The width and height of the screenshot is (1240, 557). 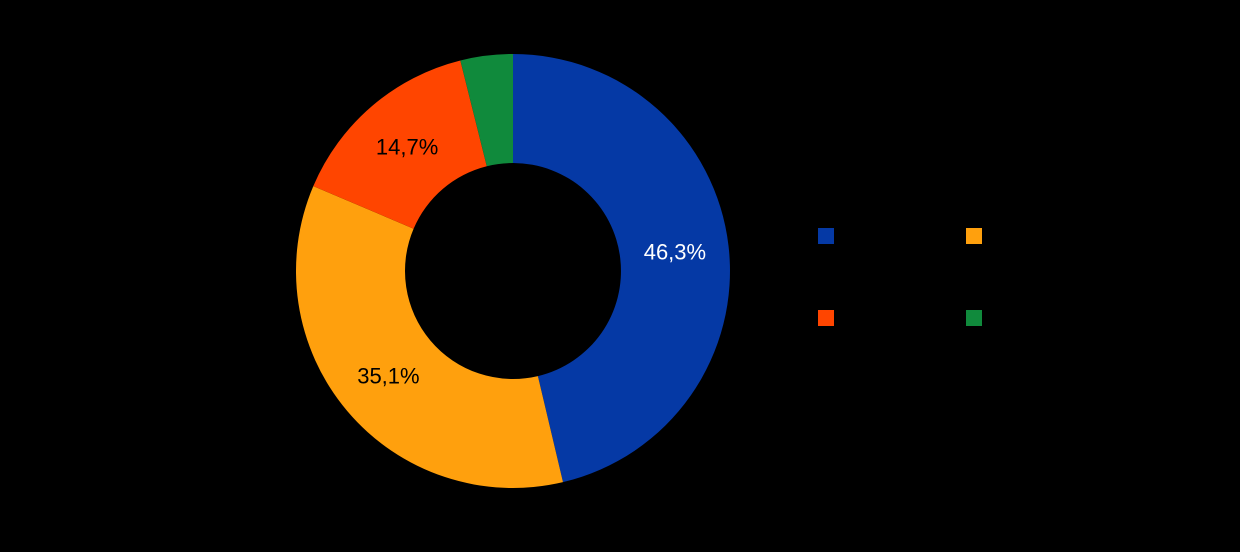 I want to click on slice-data-label-2: 35,1%, so click(x=388, y=376).